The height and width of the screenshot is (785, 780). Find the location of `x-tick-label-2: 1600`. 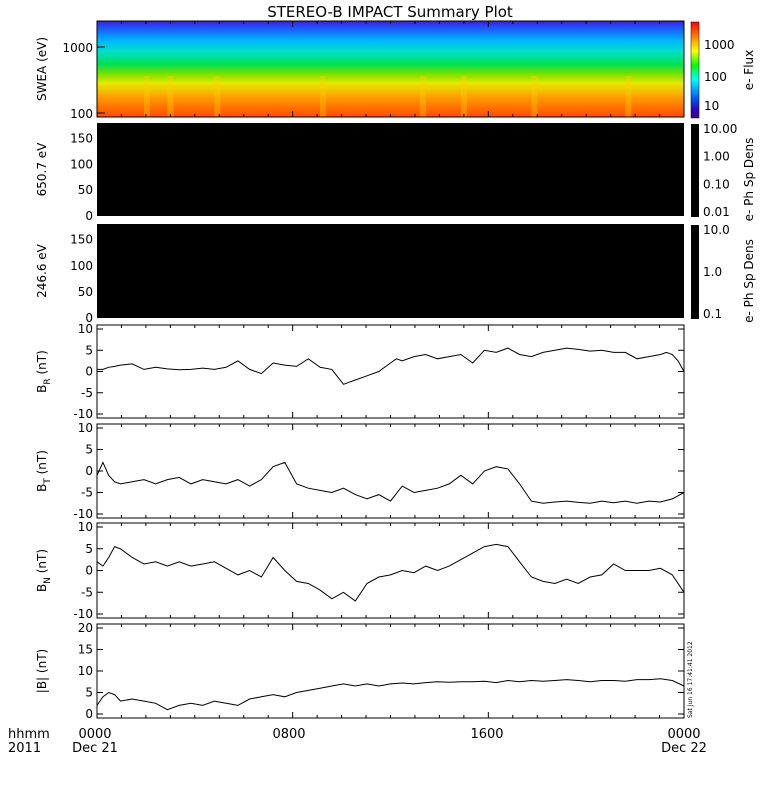

x-tick-label-2: 1600 is located at coordinates (486, 734).